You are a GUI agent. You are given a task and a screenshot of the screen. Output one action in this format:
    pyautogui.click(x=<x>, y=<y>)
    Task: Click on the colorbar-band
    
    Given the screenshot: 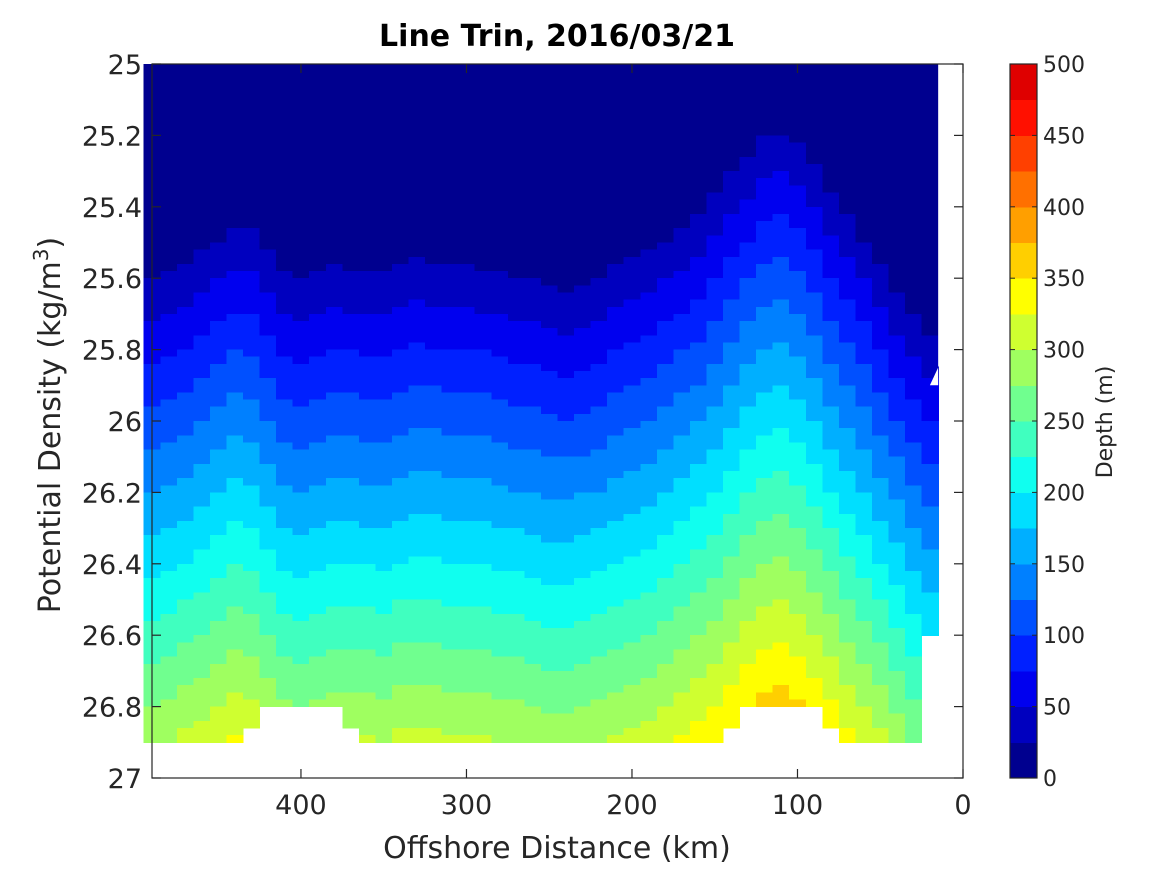 What is the action you would take?
    pyautogui.click(x=1023, y=153)
    